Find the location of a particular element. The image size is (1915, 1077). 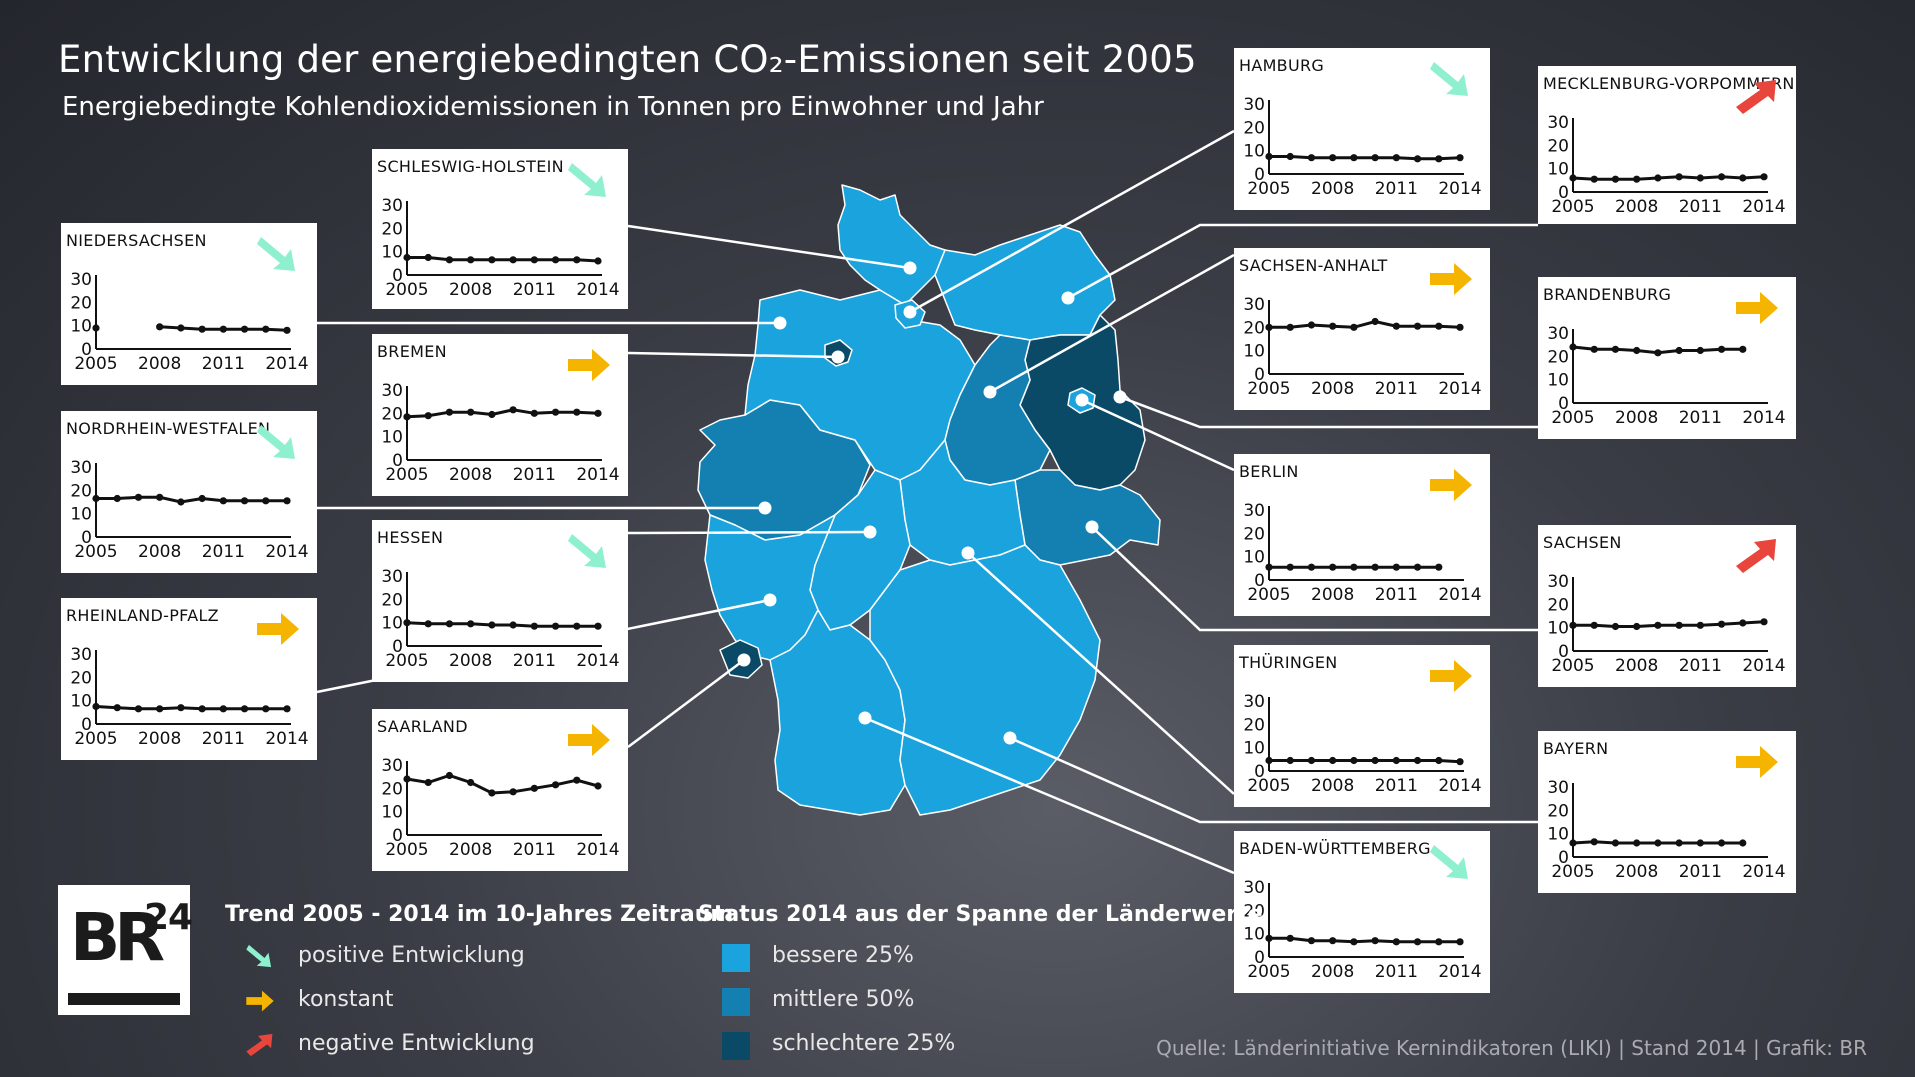

leader-line is located at coordinates (1072, 221).